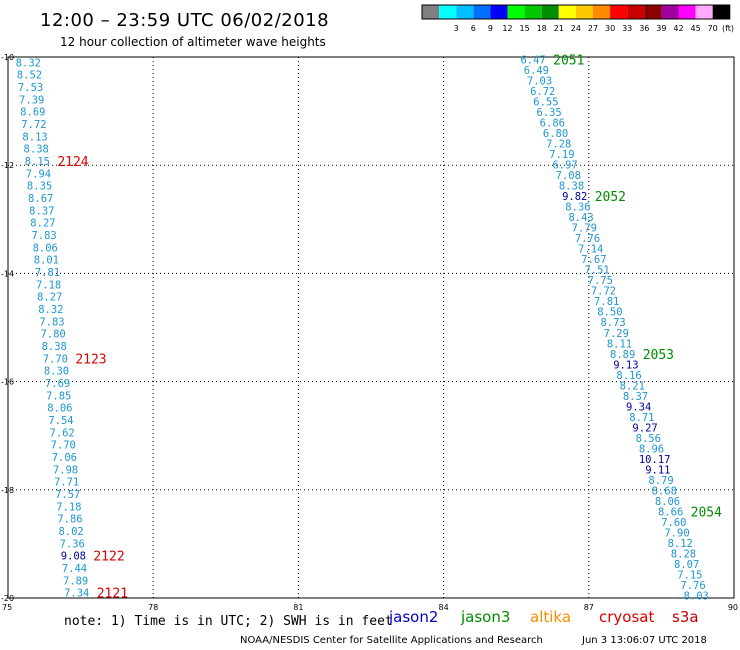  What do you see at coordinates (706, 512) in the screenshot?
I see `pass-number-label: 2054` at bounding box center [706, 512].